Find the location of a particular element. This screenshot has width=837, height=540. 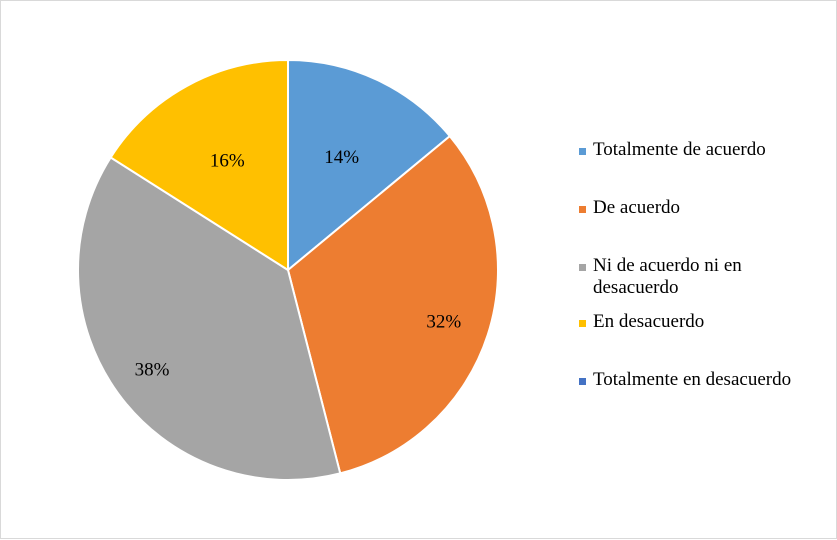

legend-item-de-acuerdo: De acuerdo is located at coordinates (701, 208).